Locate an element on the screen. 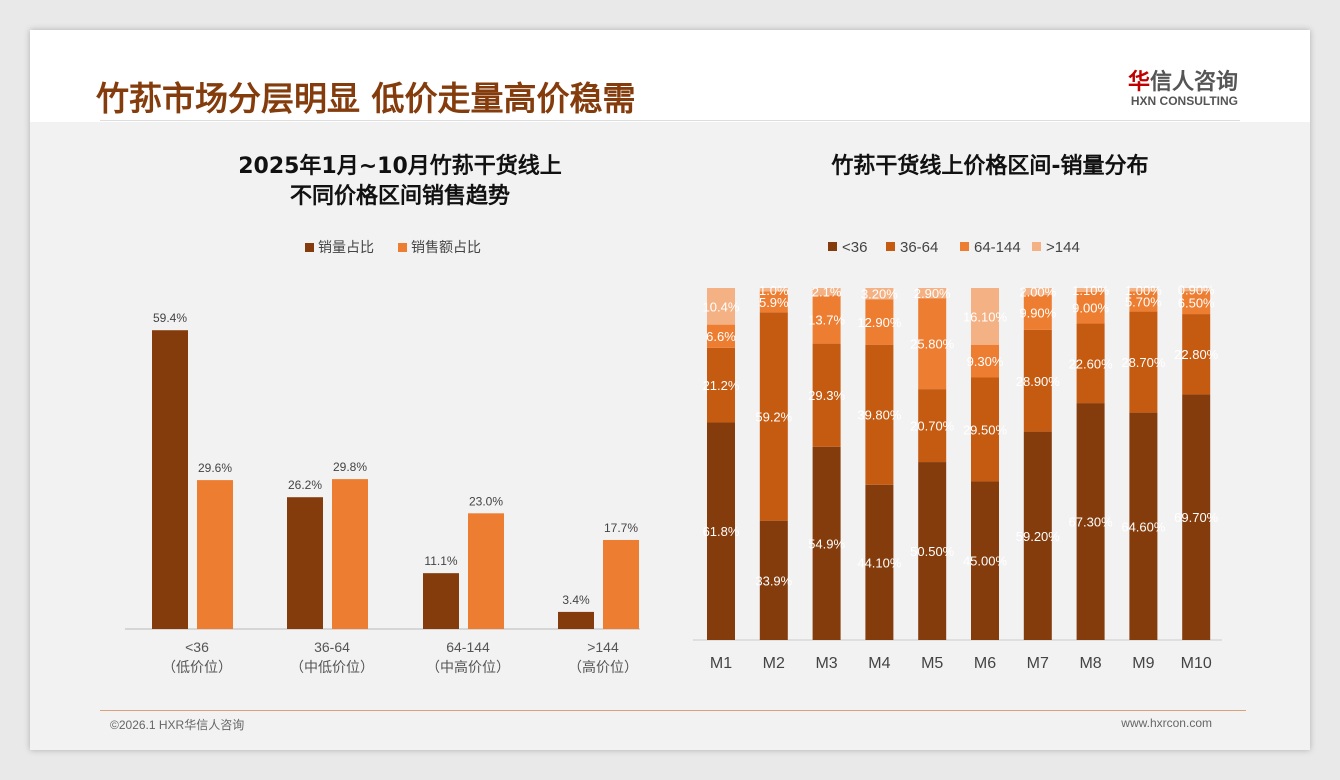 This screenshot has height=780, width=1340. data-label: 6.6% is located at coordinates (721, 336).